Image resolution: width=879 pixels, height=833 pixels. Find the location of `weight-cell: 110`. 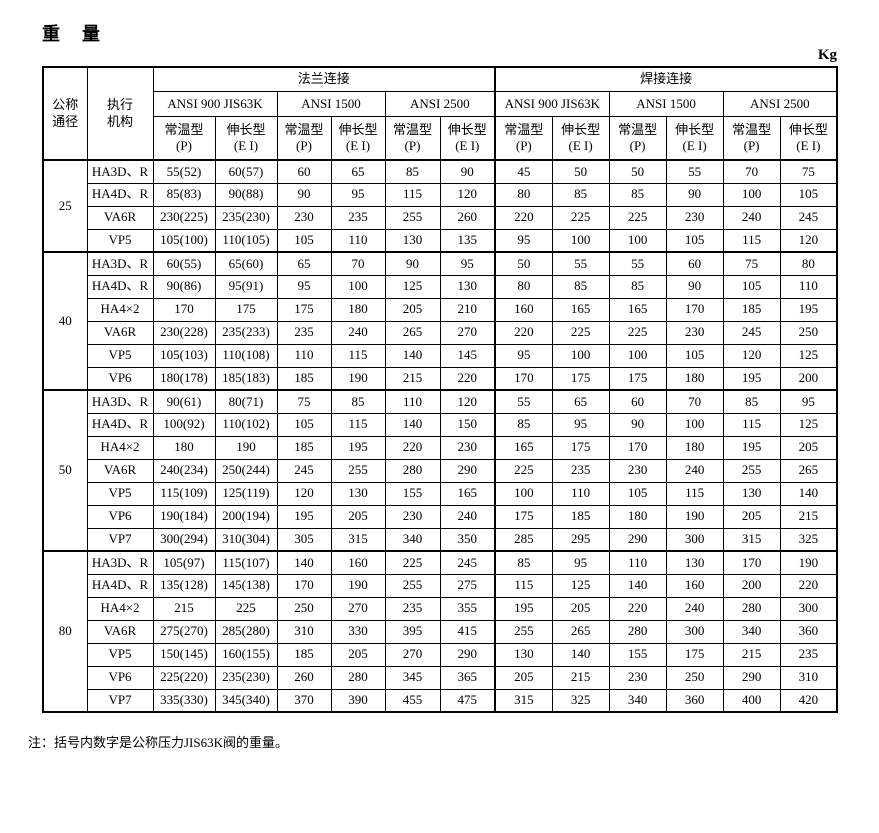

weight-cell: 110 is located at coordinates (637, 562).